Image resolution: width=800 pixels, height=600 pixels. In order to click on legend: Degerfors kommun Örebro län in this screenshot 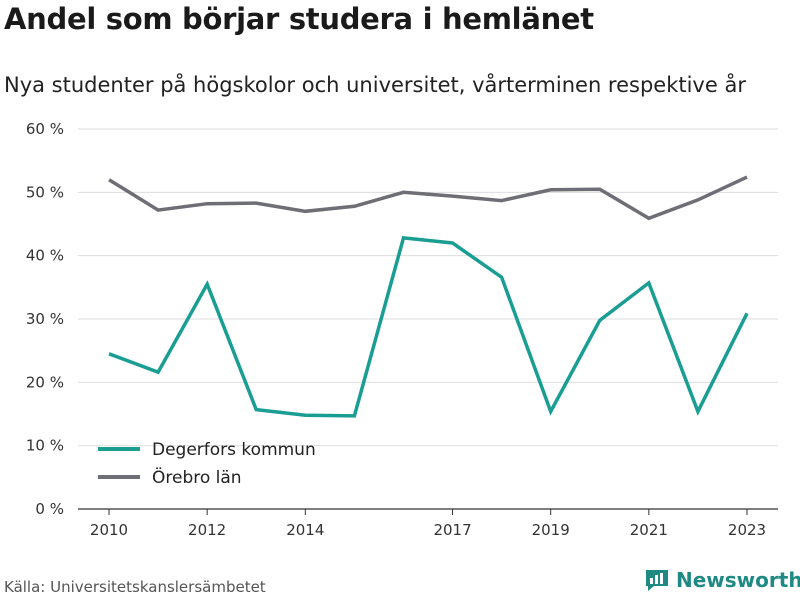, I will do `click(207, 464)`.